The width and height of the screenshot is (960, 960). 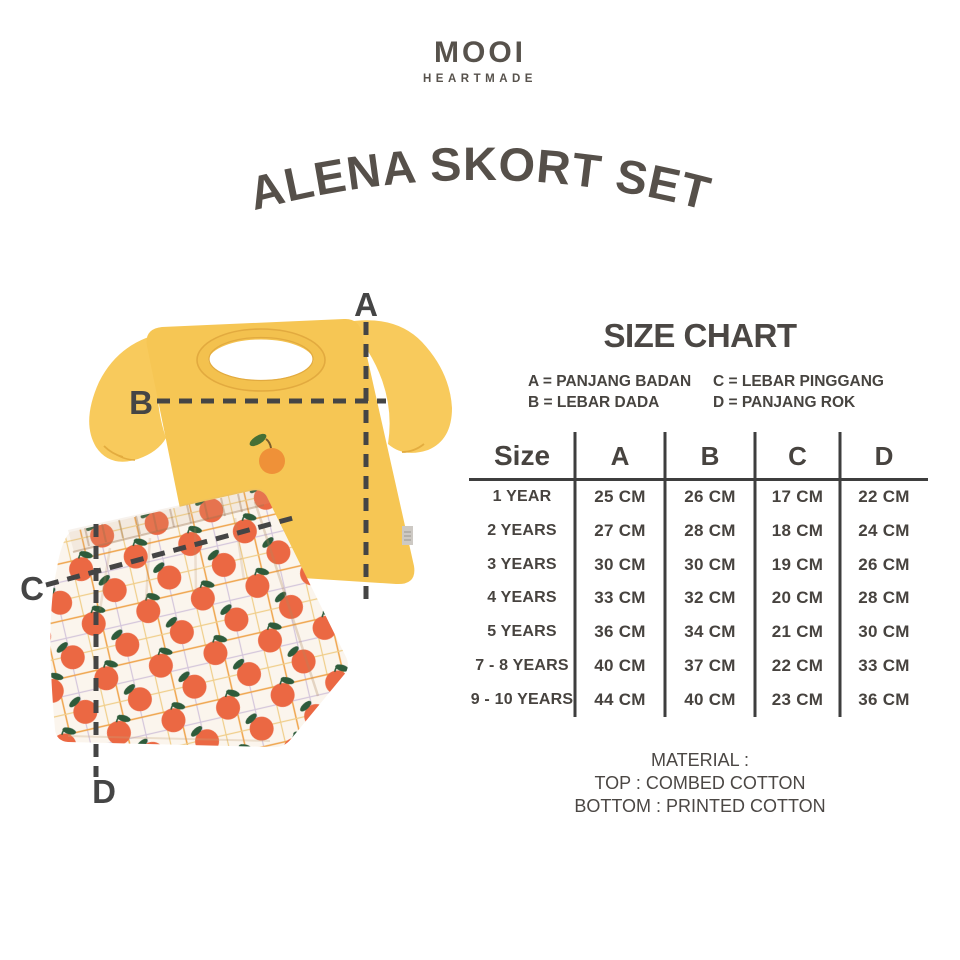 I want to click on column-header-b: B, so click(x=710, y=455).